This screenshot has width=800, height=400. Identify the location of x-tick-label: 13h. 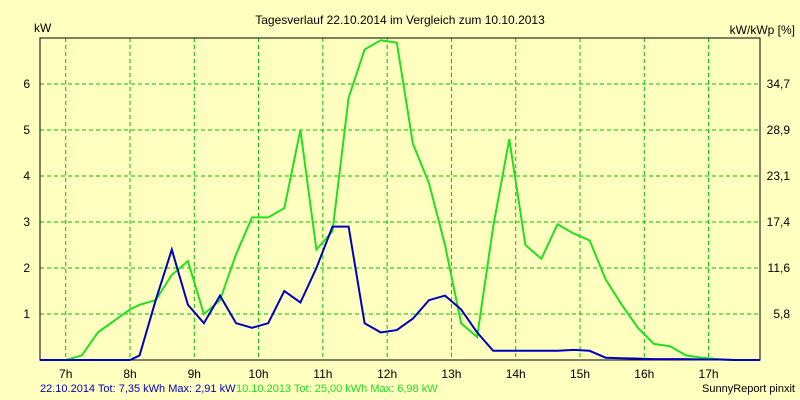
(451, 374).